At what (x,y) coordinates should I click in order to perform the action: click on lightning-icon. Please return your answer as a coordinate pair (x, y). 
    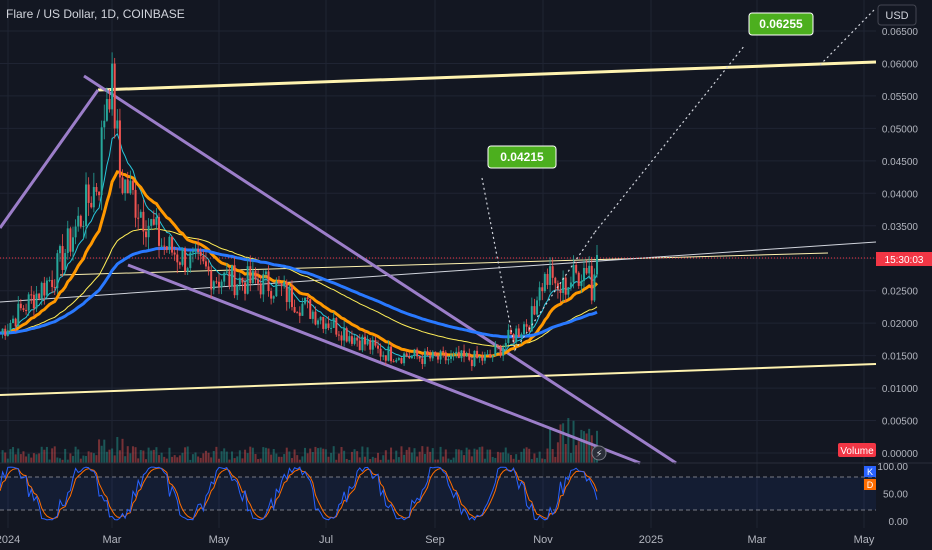
    Looking at the image, I should click on (599, 453).